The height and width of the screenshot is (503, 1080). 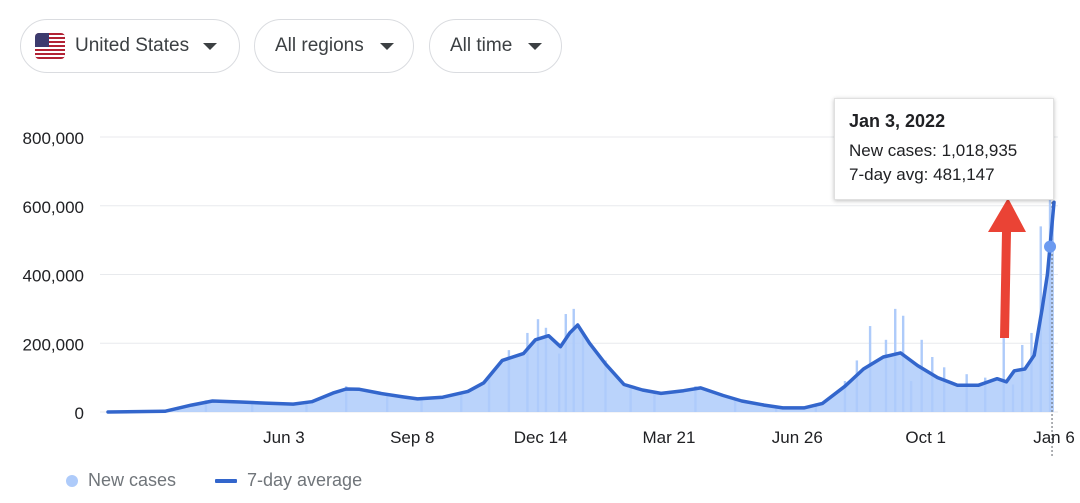 I want to click on legend-line-icon, so click(x=226, y=480).